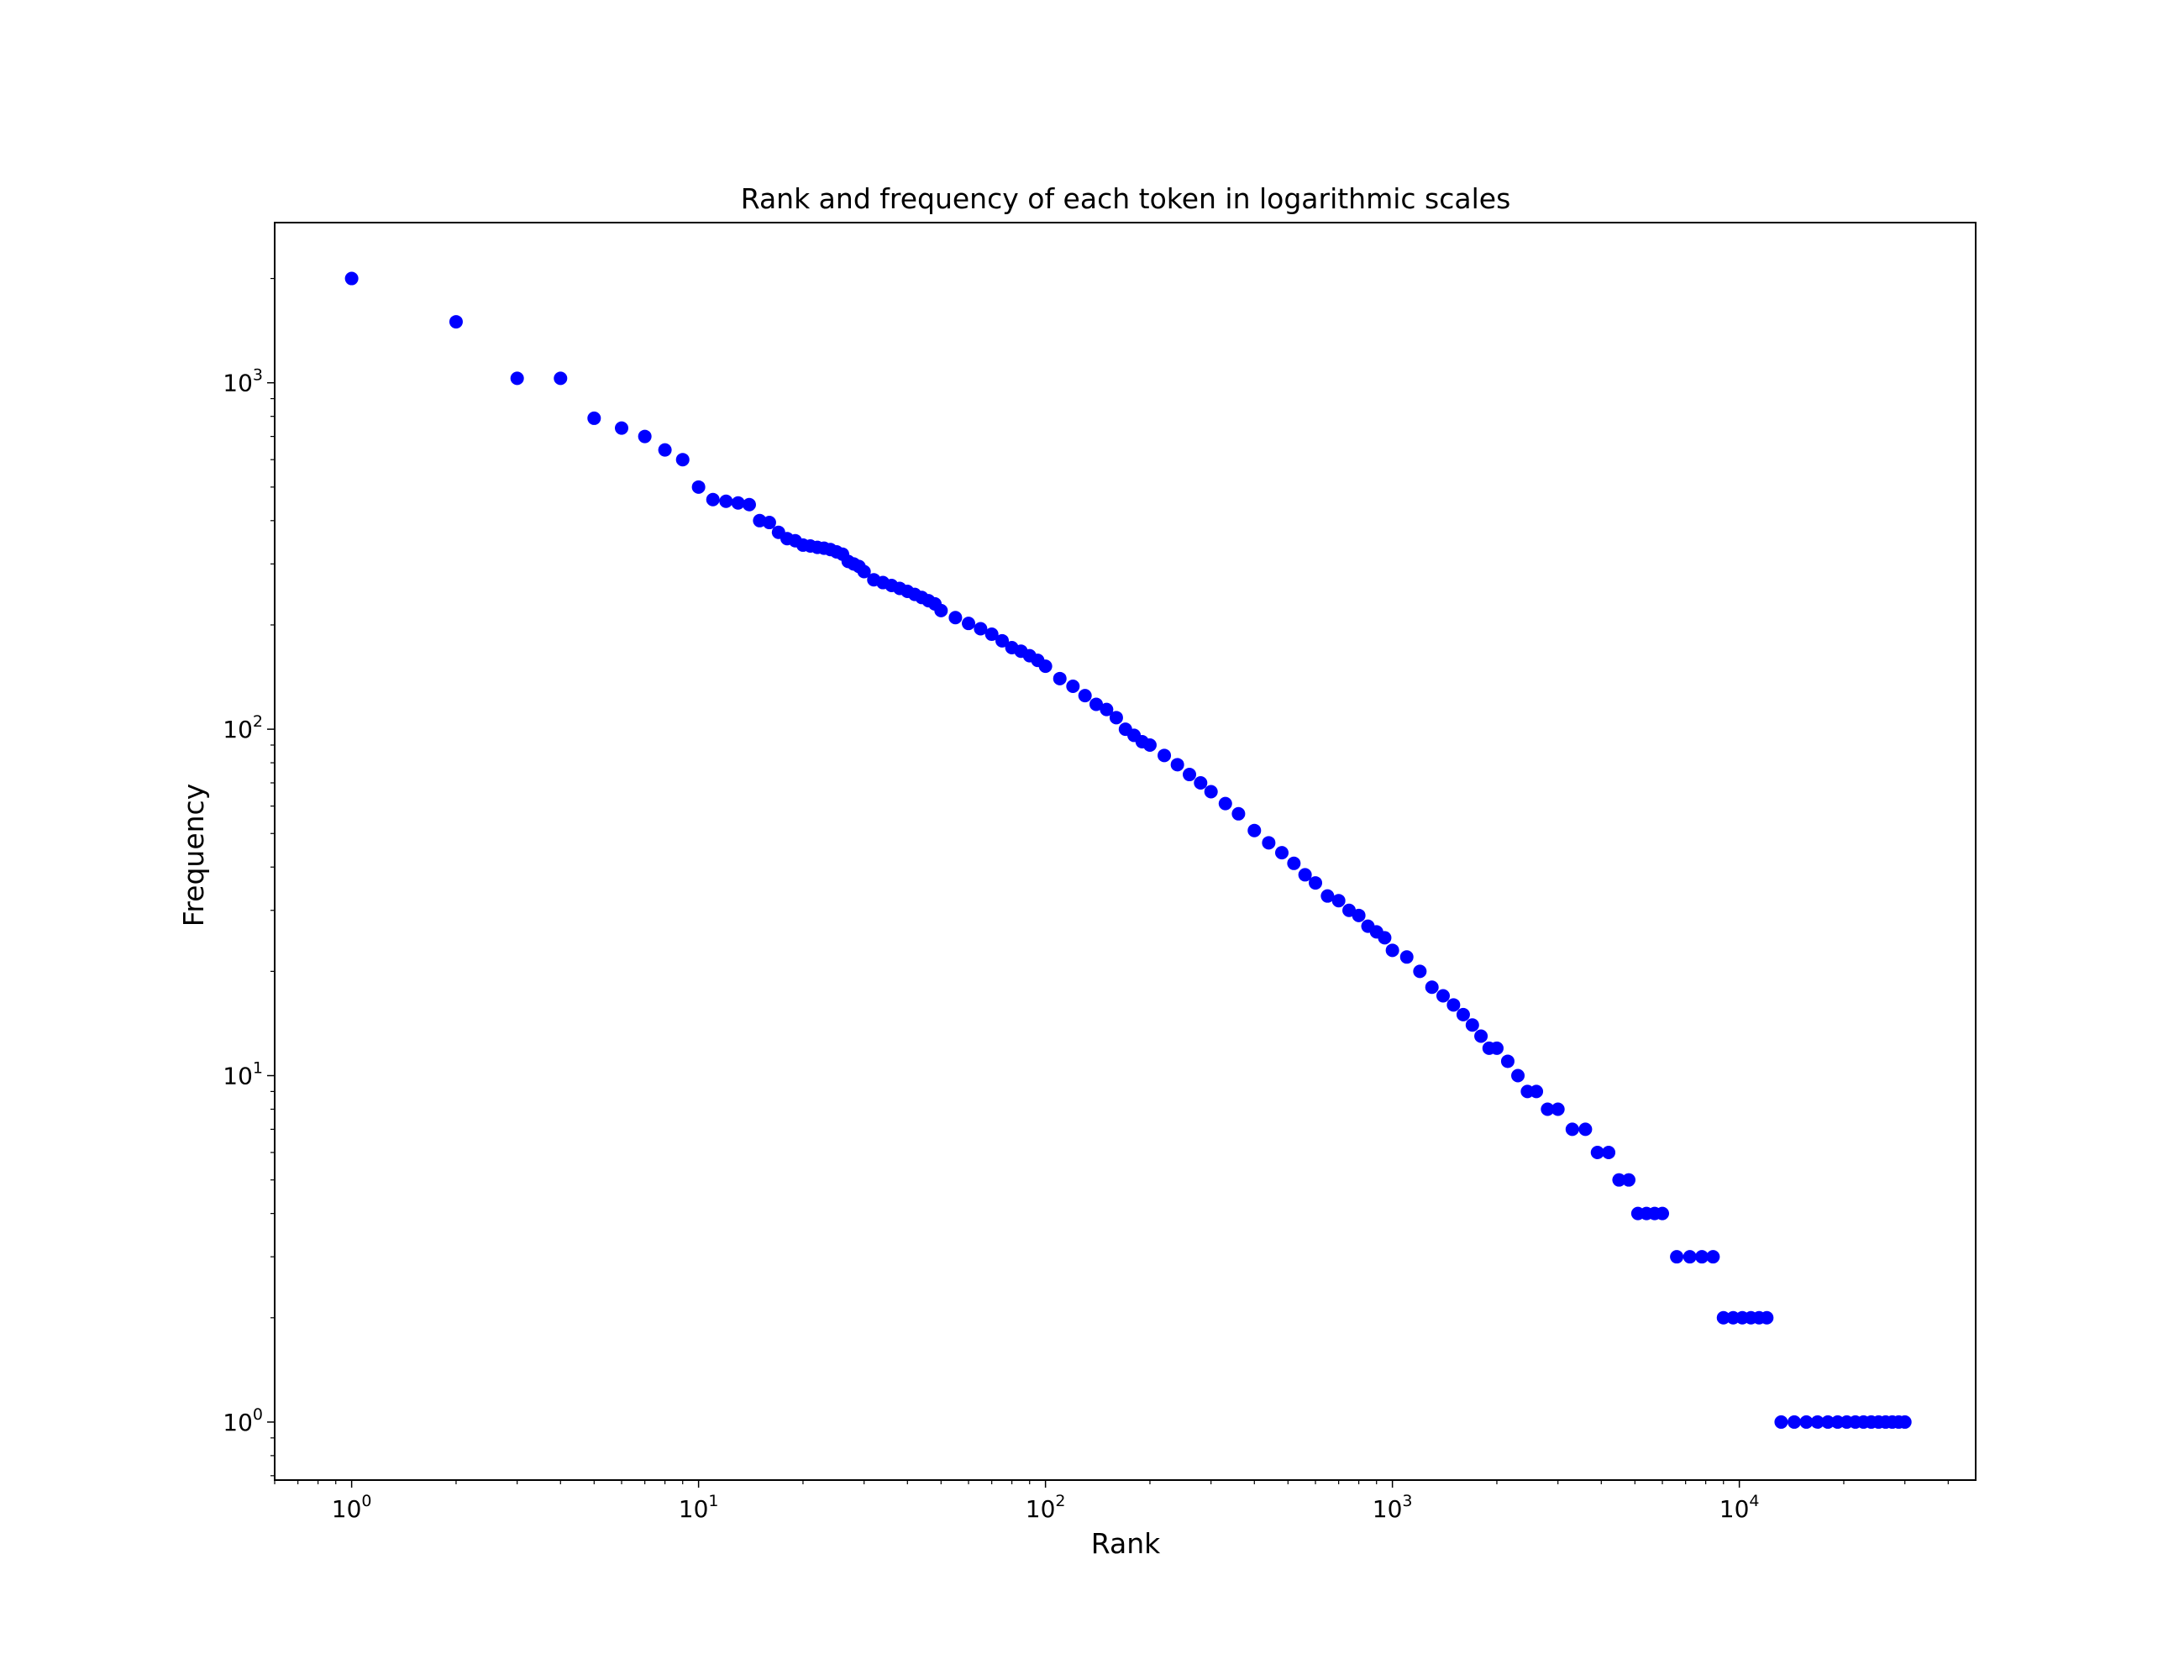 This screenshot has height=1680, width=2184. I want to click on y-axis-label: Frequency, so click(193, 855).